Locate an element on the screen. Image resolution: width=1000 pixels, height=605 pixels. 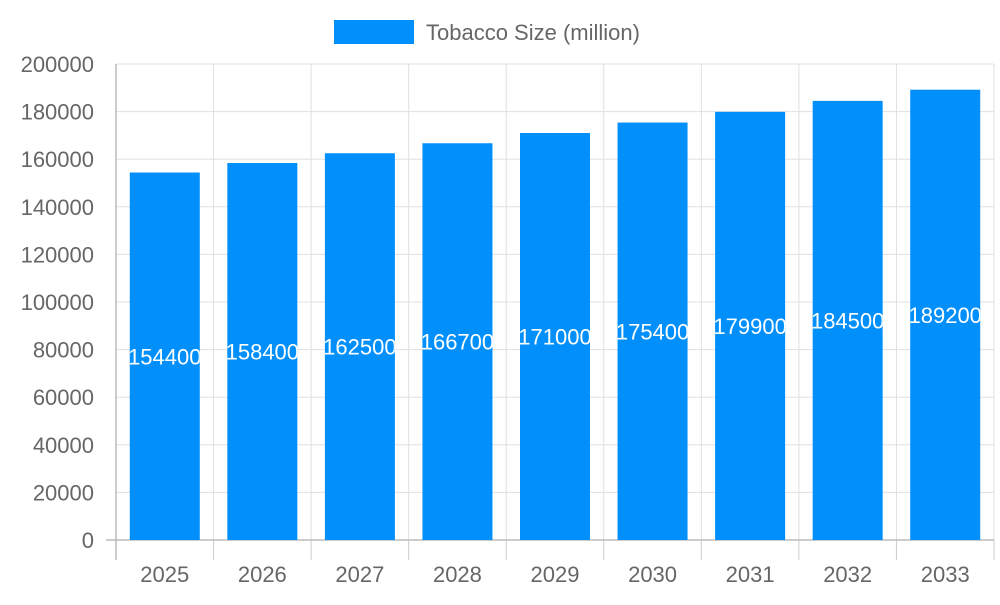
data-label: 171000 is located at coordinates (554, 337).